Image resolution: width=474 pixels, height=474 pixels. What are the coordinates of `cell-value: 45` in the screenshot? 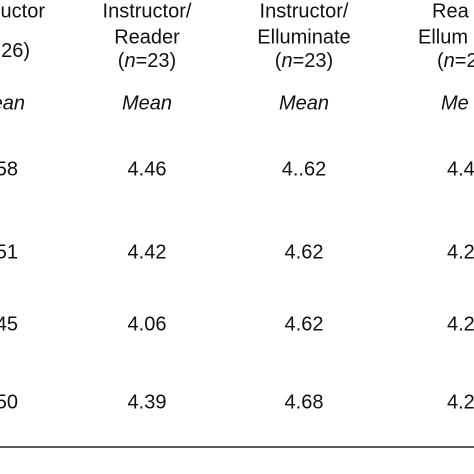 It's located at (9, 324).